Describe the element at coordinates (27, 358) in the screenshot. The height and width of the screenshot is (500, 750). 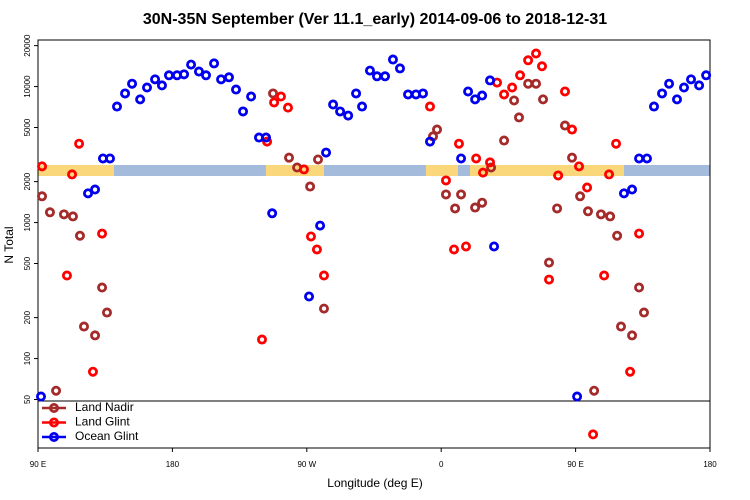
I see `y-tick-label: 100` at that location.